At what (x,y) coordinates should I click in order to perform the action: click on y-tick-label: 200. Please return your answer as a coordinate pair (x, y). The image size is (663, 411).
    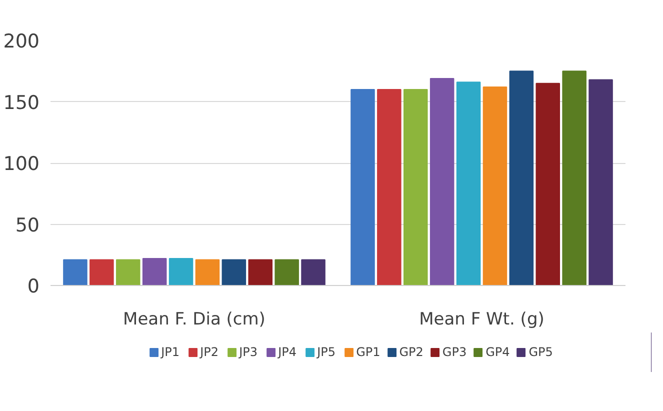
    Looking at the image, I should click on (21, 41).